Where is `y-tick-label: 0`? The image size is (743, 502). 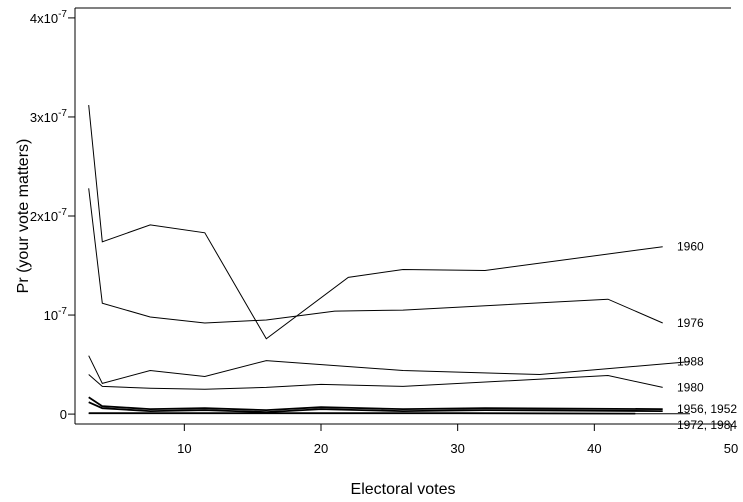
y-tick-label: 0 is located at coordinates (63, 414).